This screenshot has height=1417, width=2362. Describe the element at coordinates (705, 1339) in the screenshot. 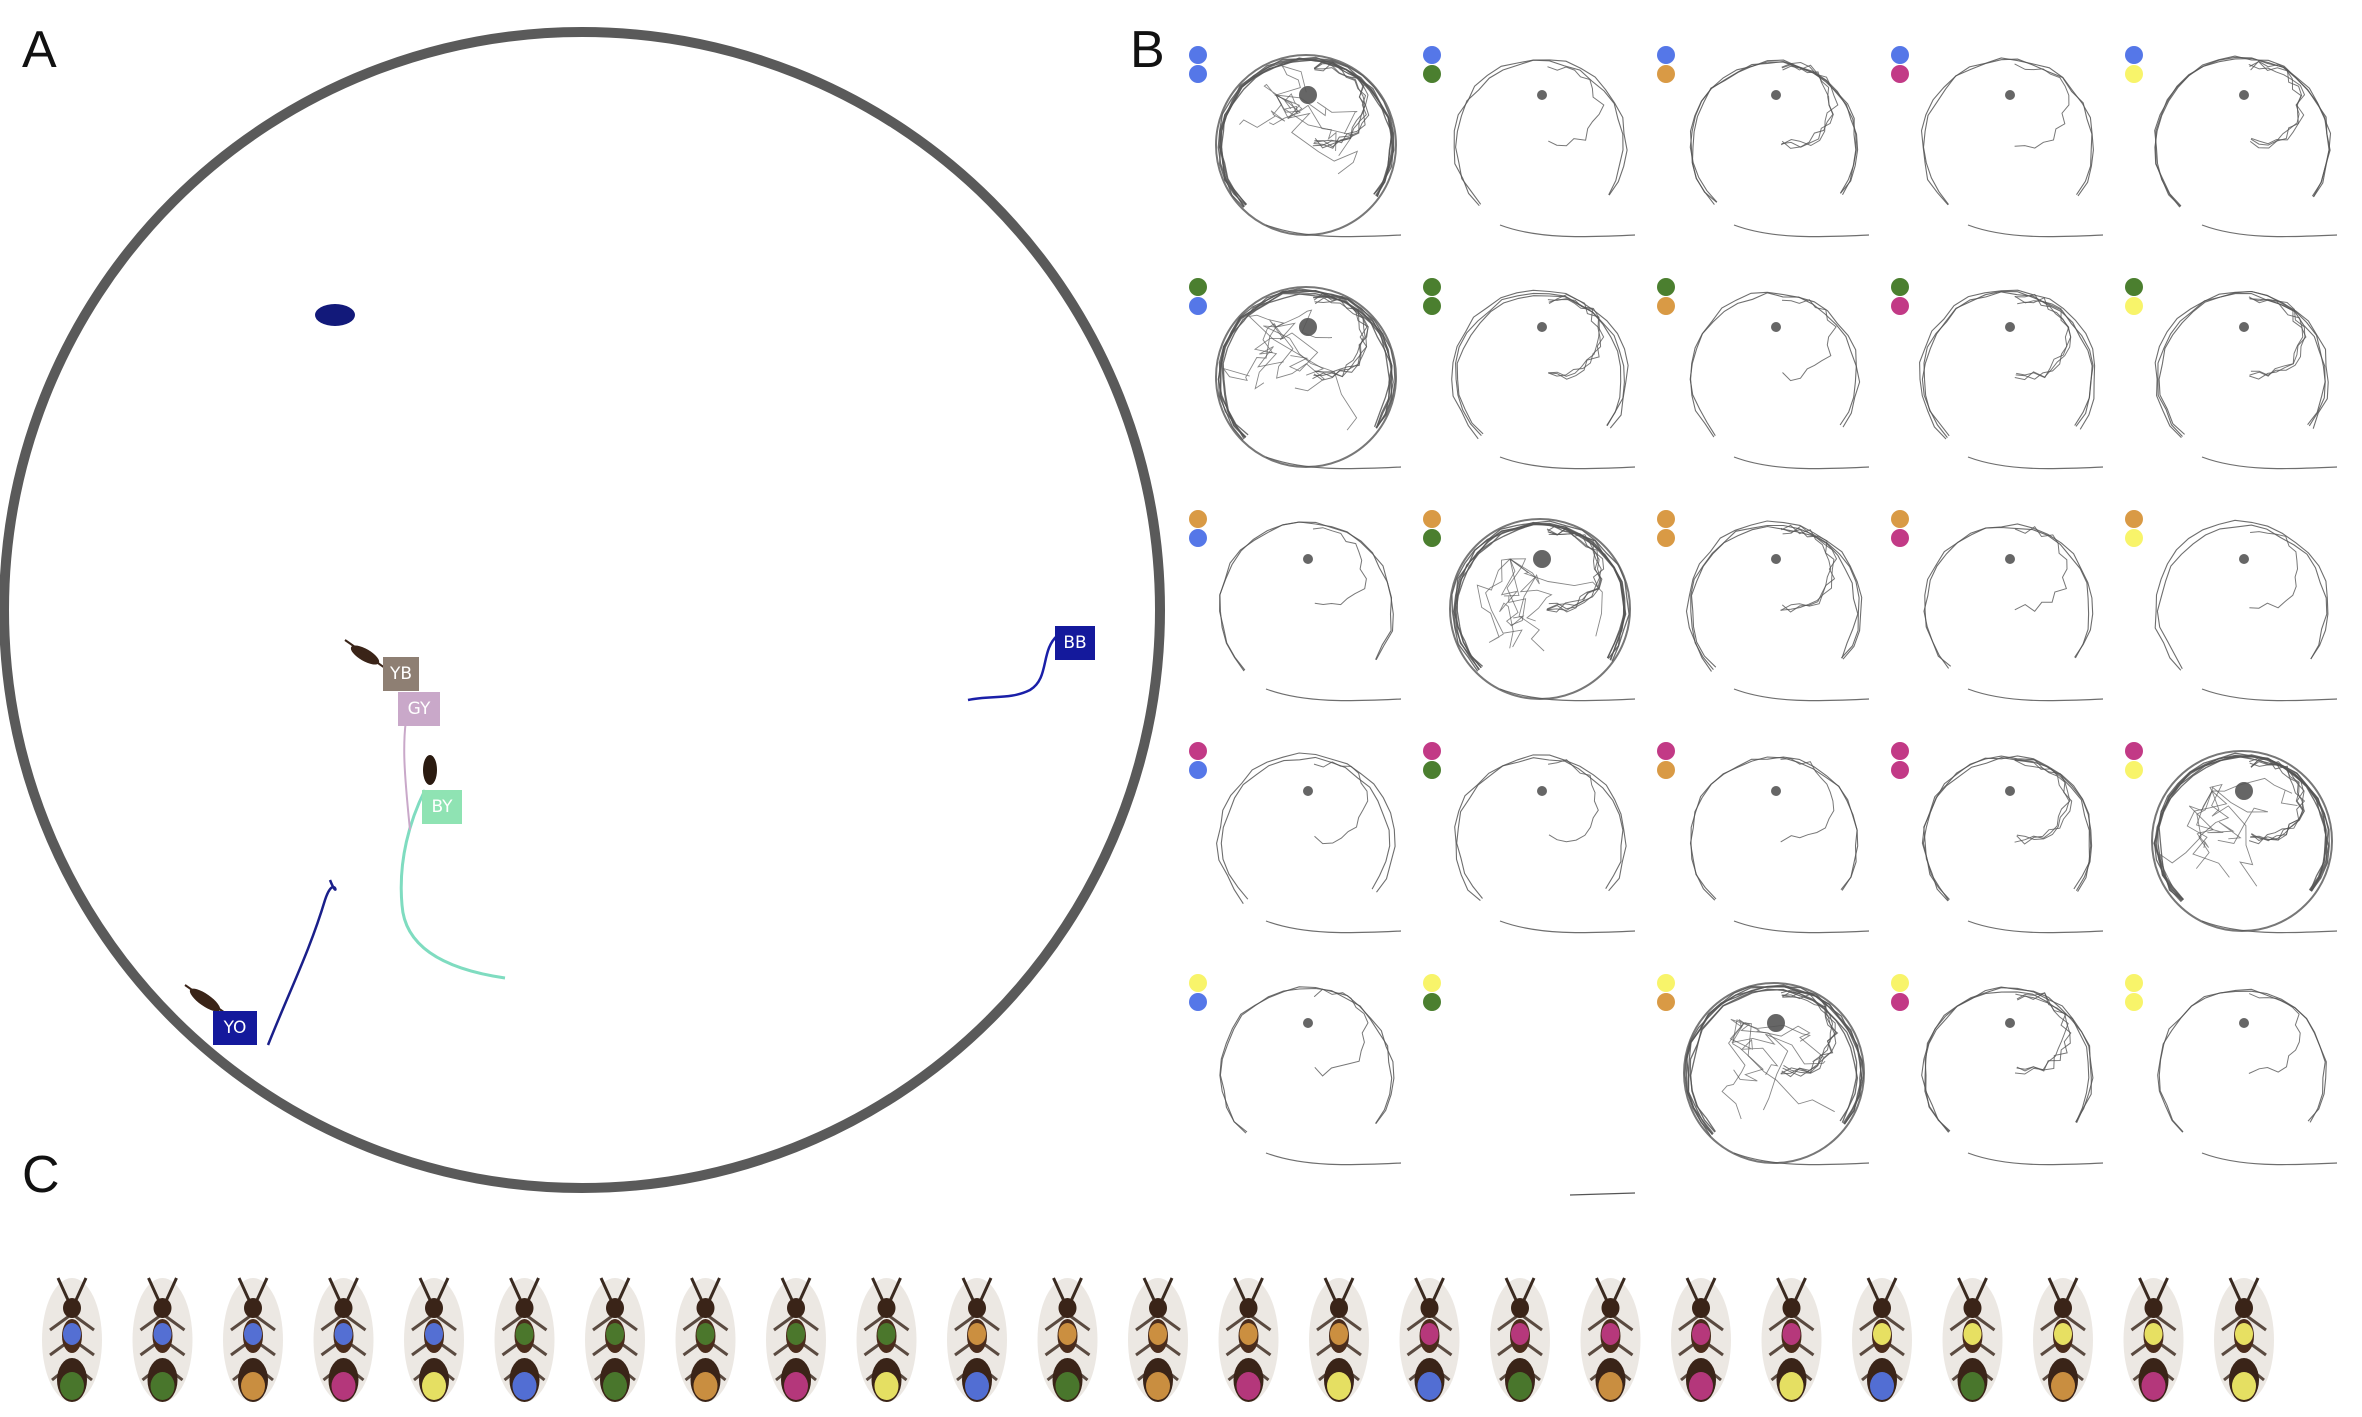

I see `ant-image-green-orange` at that location.